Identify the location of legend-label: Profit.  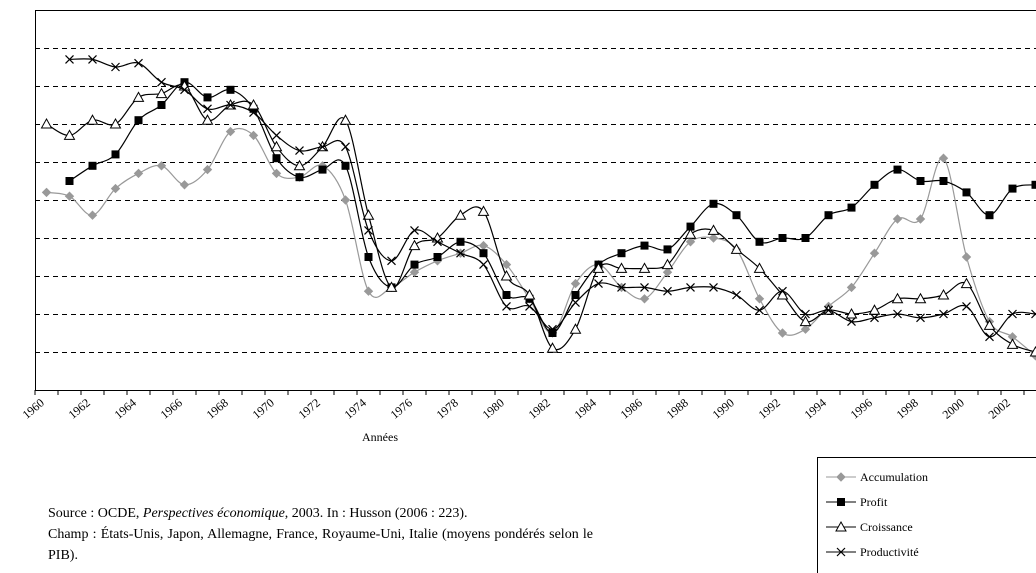
(874, 502).